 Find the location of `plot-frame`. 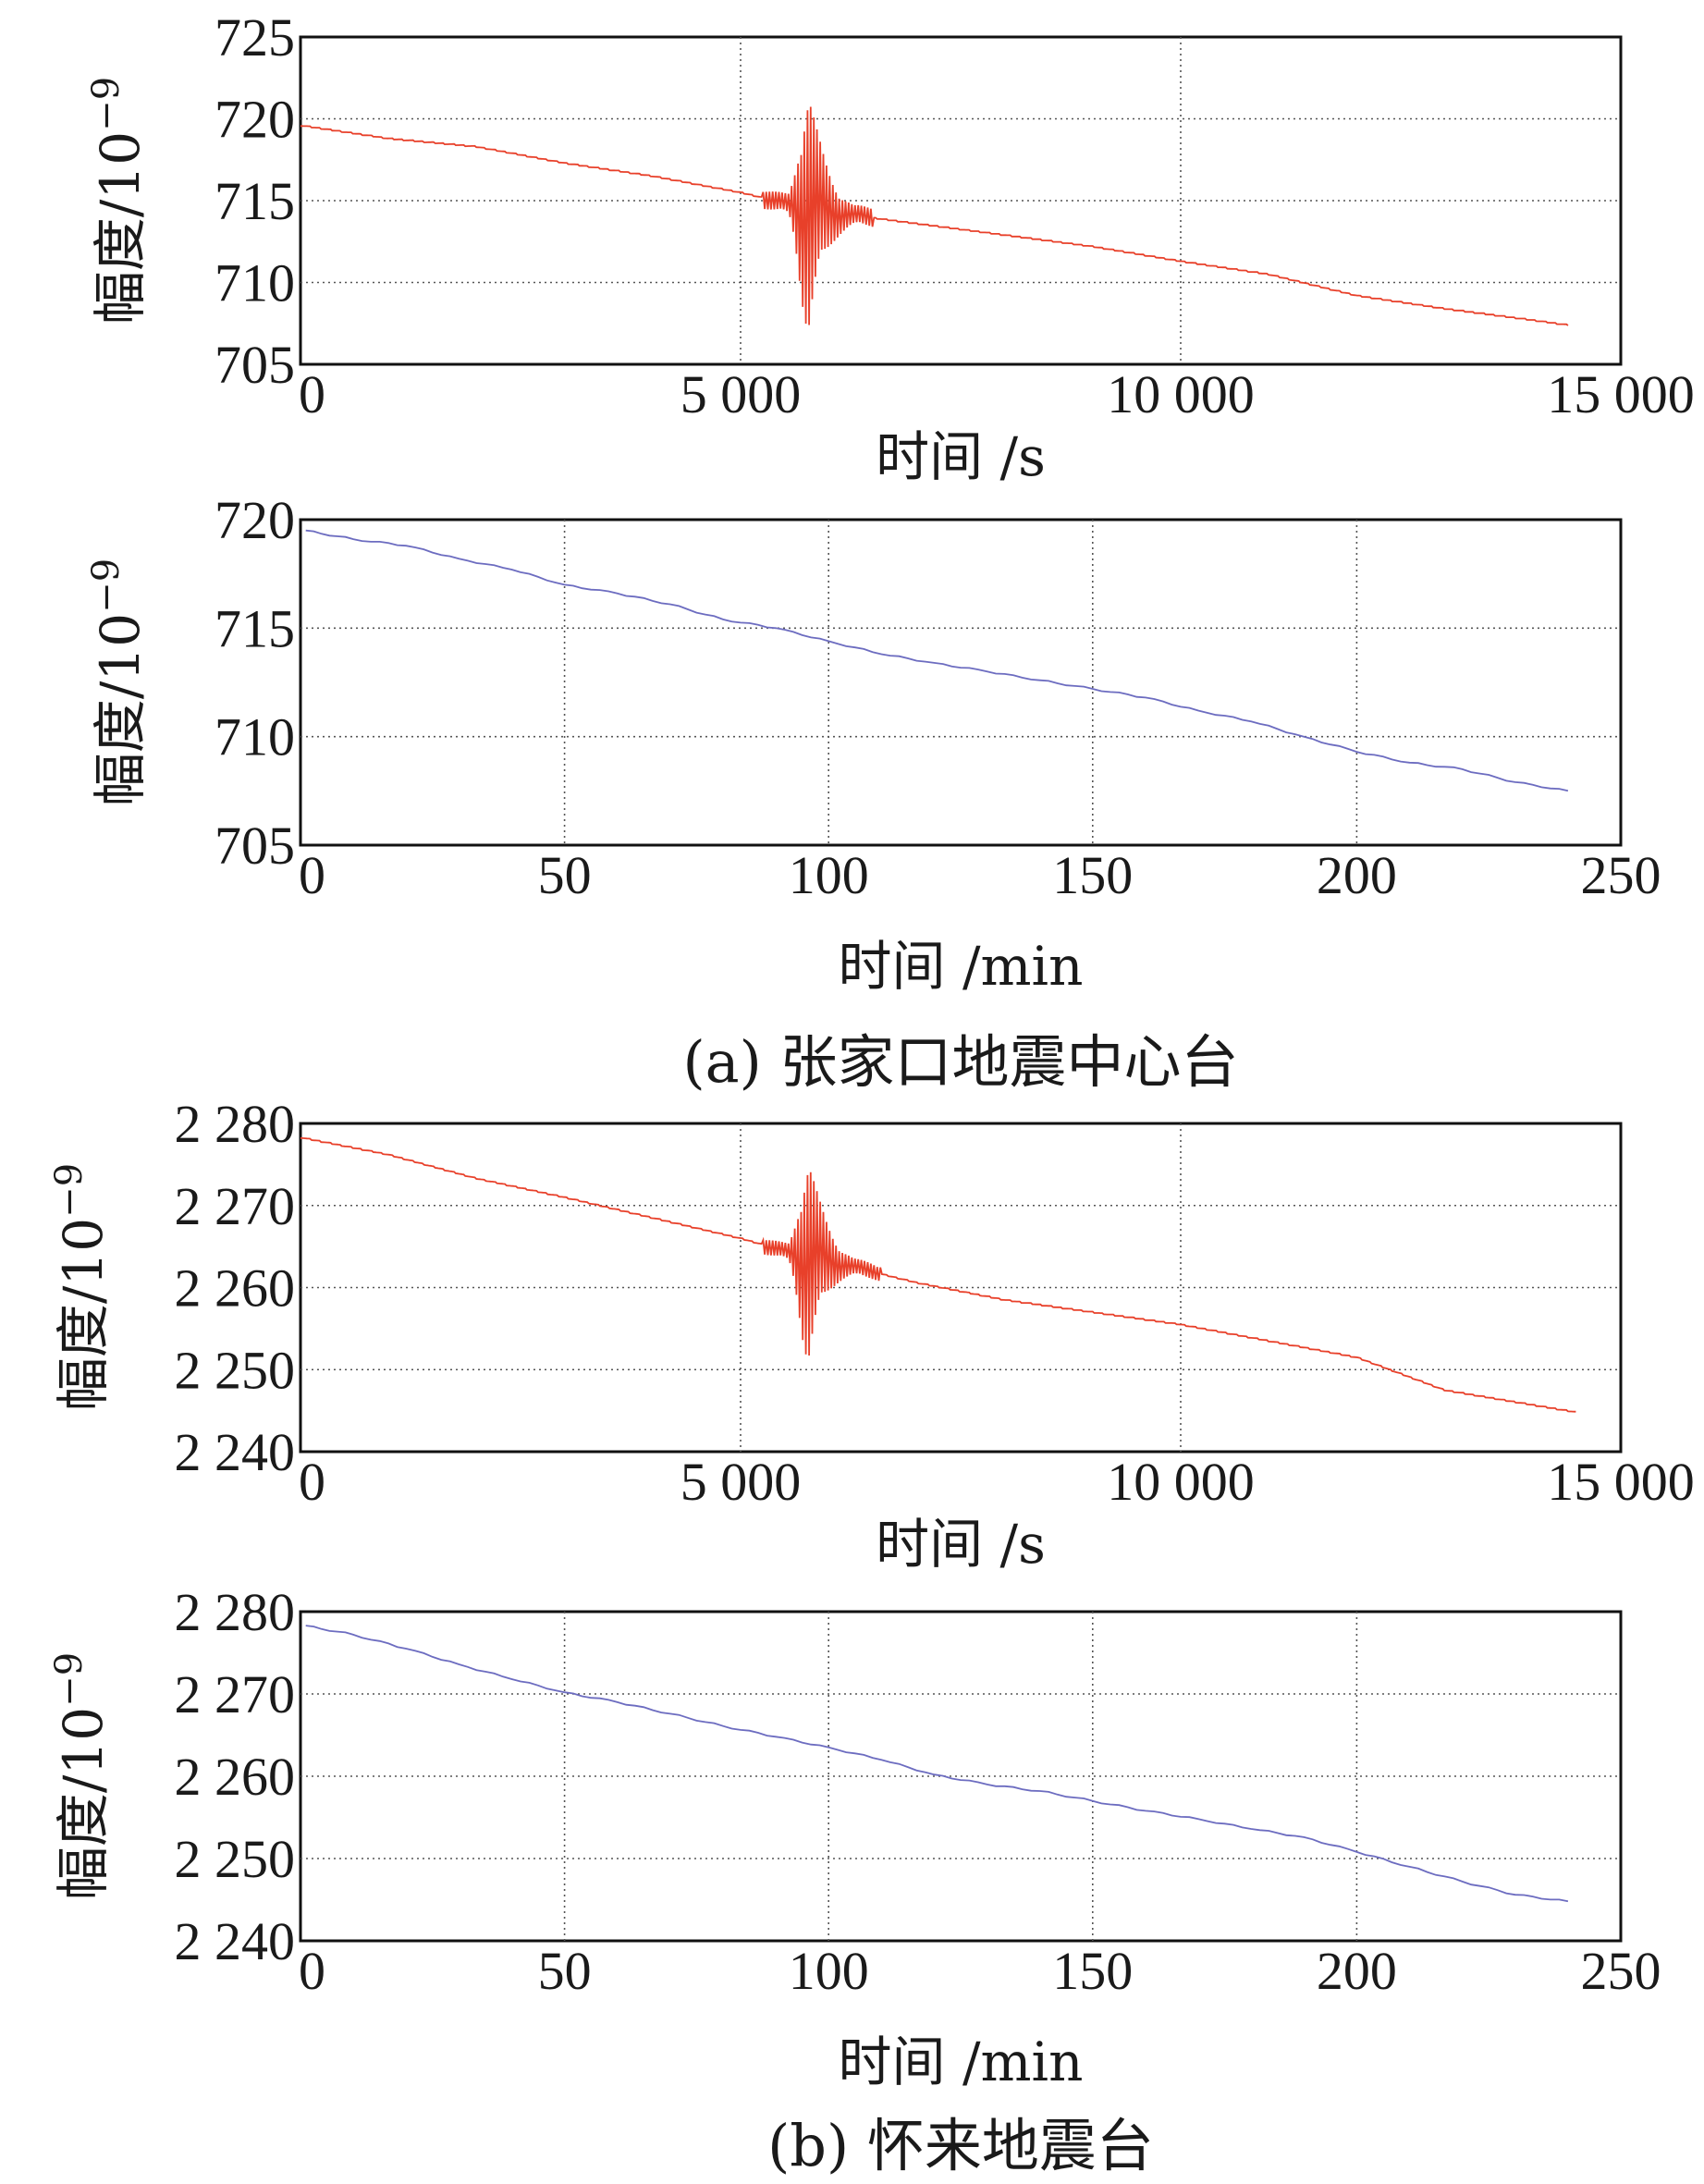

plot-frame is located at coordinates (961, 682).